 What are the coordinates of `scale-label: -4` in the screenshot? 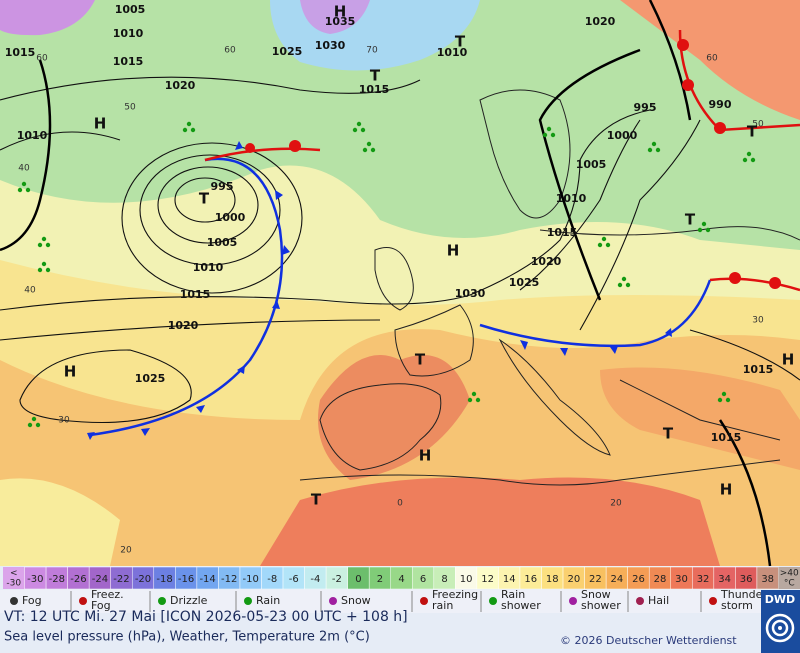 It's located at (315, 579).